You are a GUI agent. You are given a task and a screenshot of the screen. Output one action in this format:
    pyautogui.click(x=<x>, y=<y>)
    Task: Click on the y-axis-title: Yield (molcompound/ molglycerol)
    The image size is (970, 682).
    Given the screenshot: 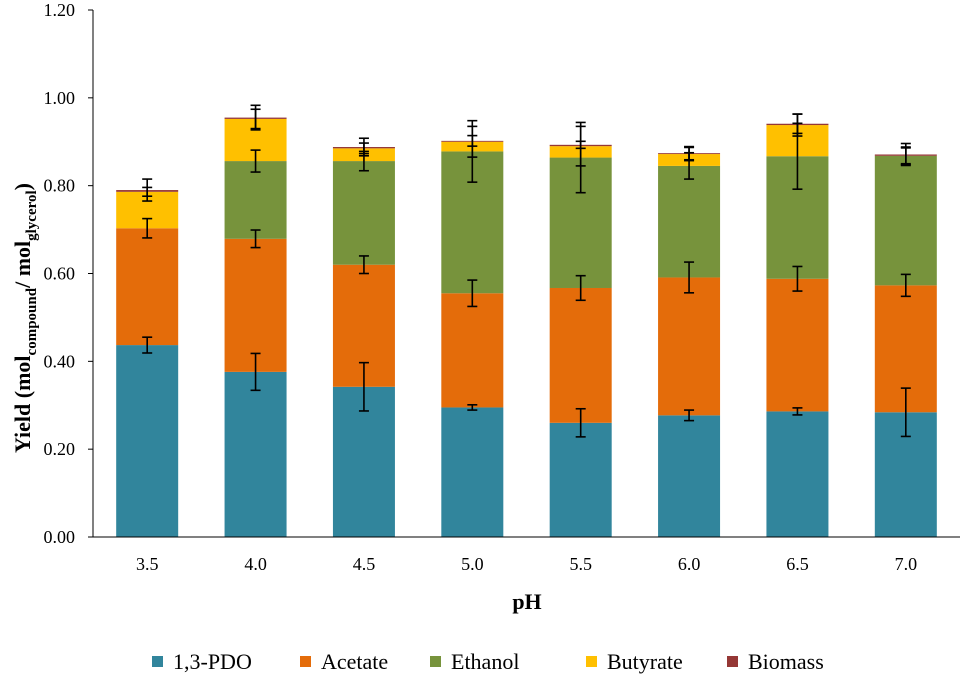 What is the action you would take?
    pyautogui.click(x=25, y=318)
    